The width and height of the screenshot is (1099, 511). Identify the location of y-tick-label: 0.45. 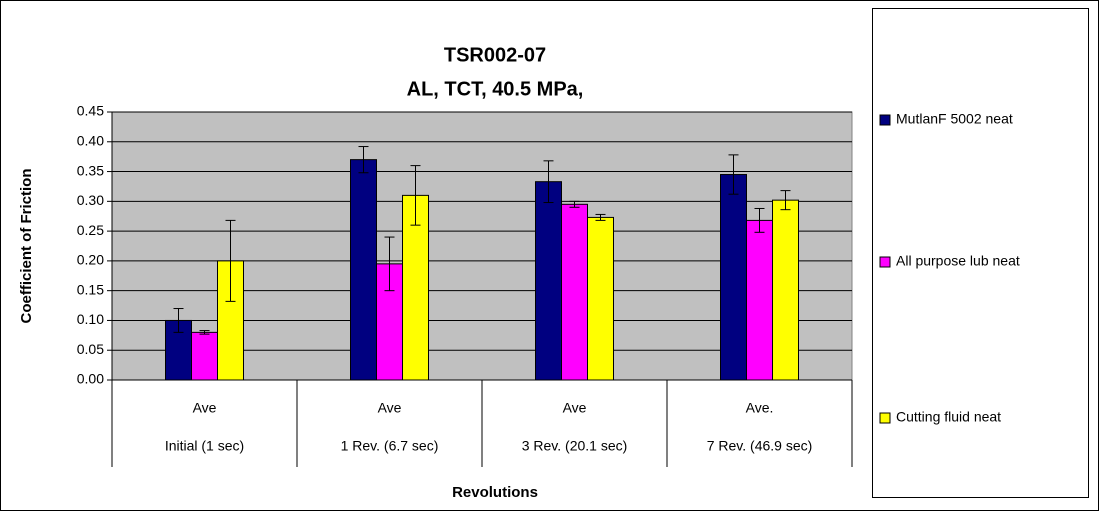
(90, 111).